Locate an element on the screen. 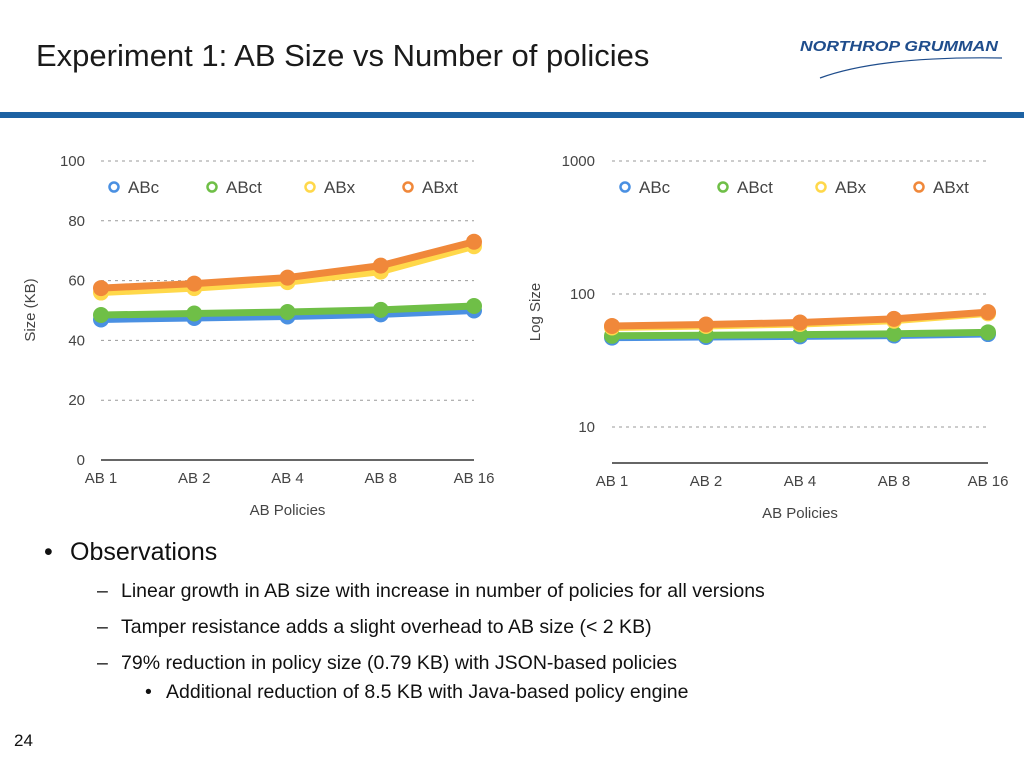 This screenshot has width=1024, height=768. y-tick-label: 40 is located at coordinates (76, 340).